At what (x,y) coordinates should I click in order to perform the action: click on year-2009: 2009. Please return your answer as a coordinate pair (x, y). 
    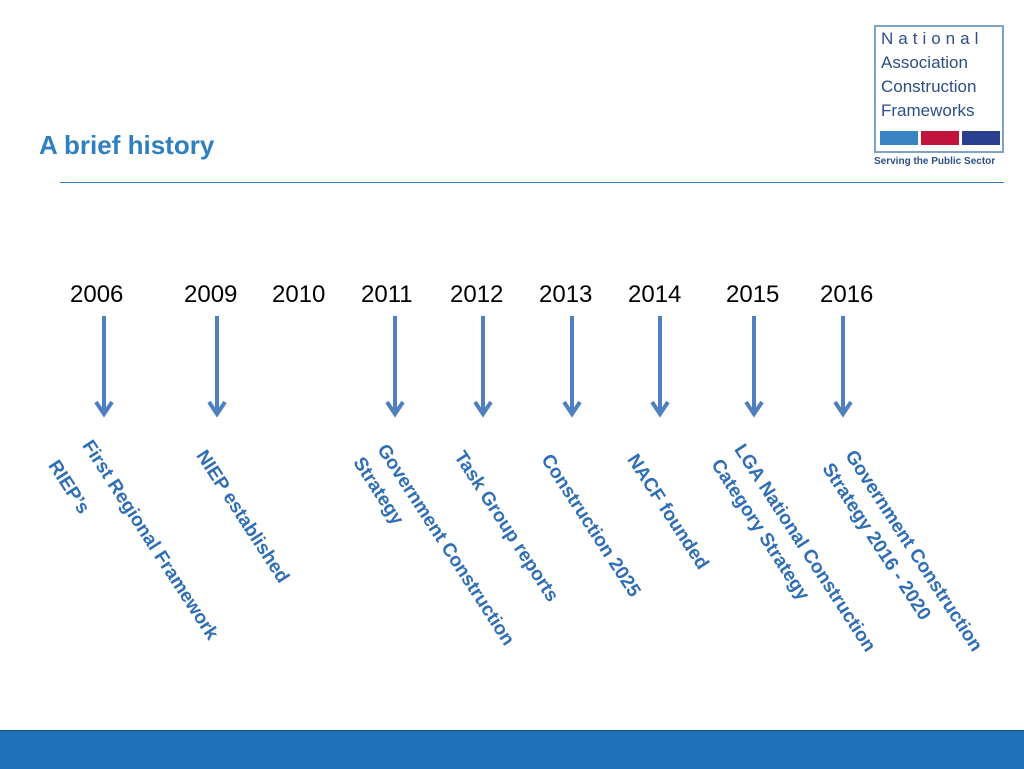
    Looking at the image, I should click on (211, 294).